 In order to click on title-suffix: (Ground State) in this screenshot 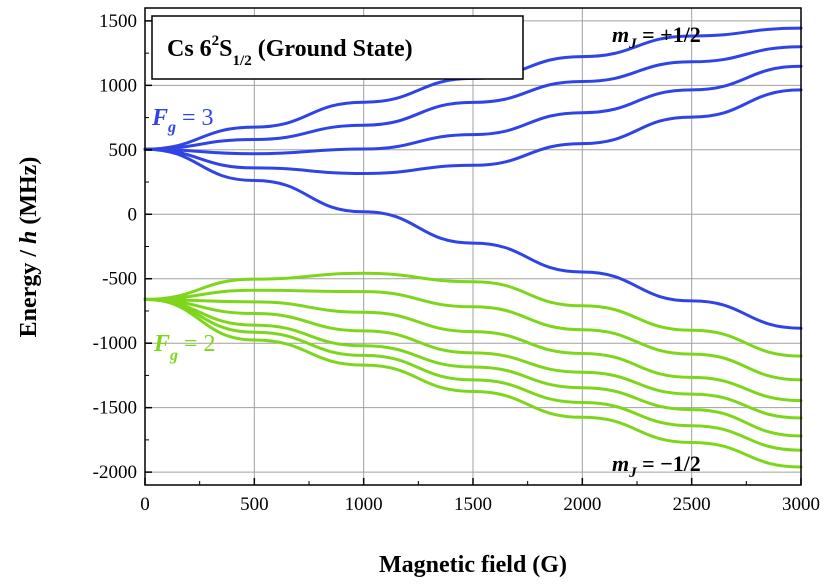, I will do `click(332, 49)`.